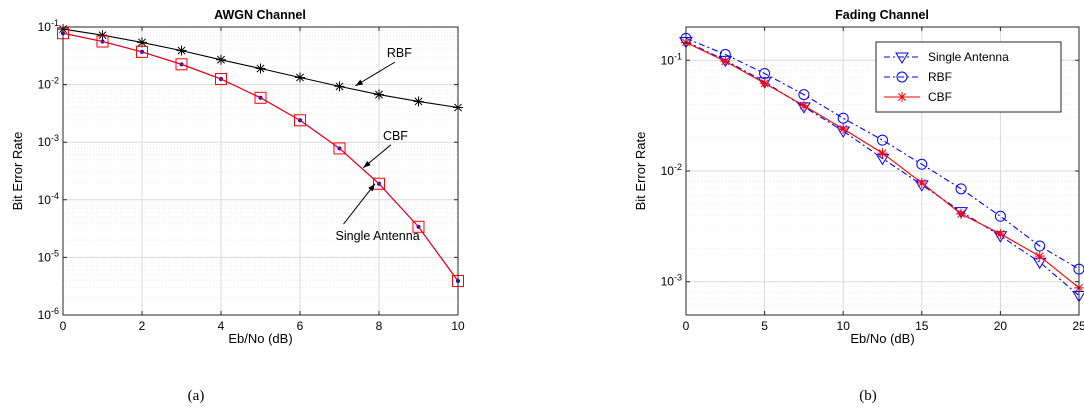 The width and height of the screenshot is (1084, 414). Describe the element at coordinates (940, 97) in the screenshot. I see `fading-legend-label-2: CBF` at that location.